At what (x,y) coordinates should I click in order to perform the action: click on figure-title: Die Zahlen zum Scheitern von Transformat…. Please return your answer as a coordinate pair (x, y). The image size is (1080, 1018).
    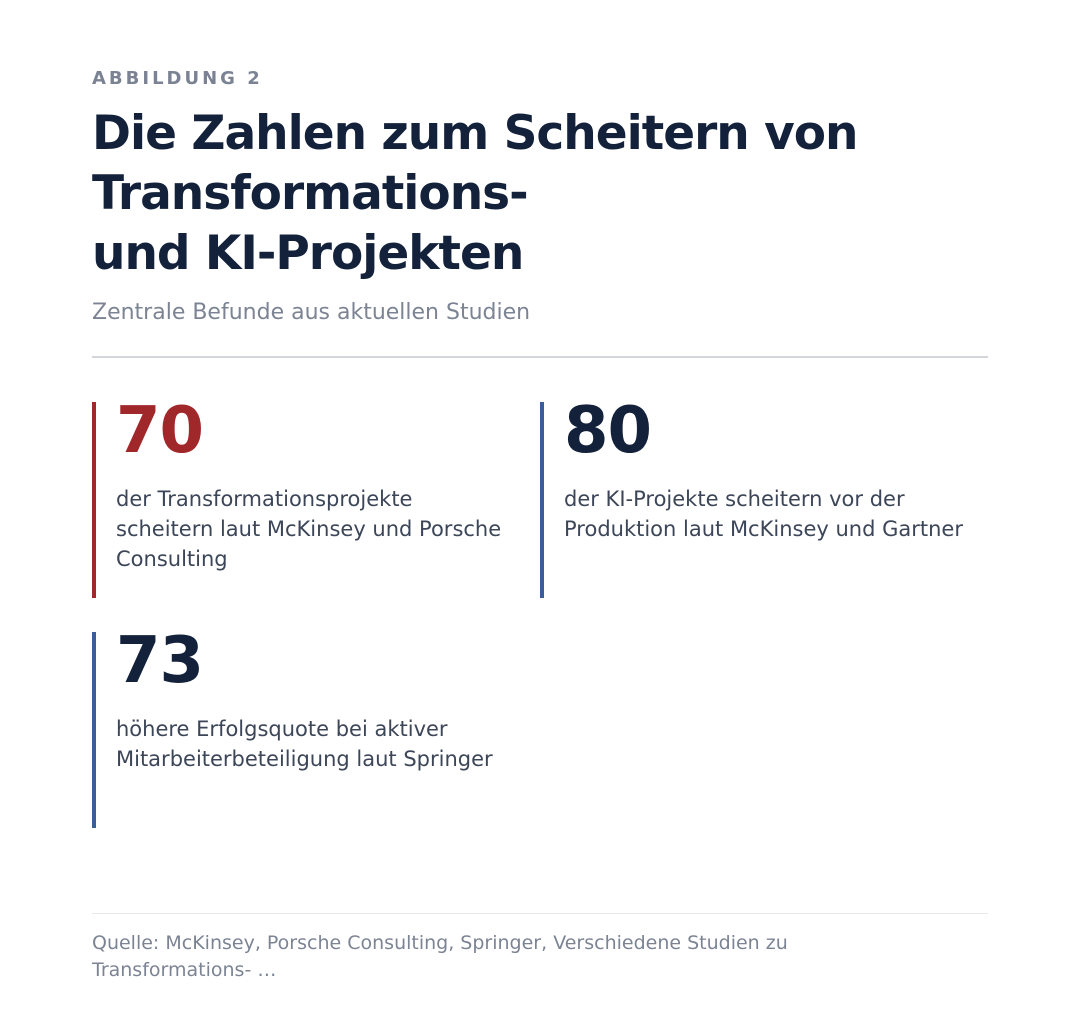
    Looking at the image, I should click on (532, 194).